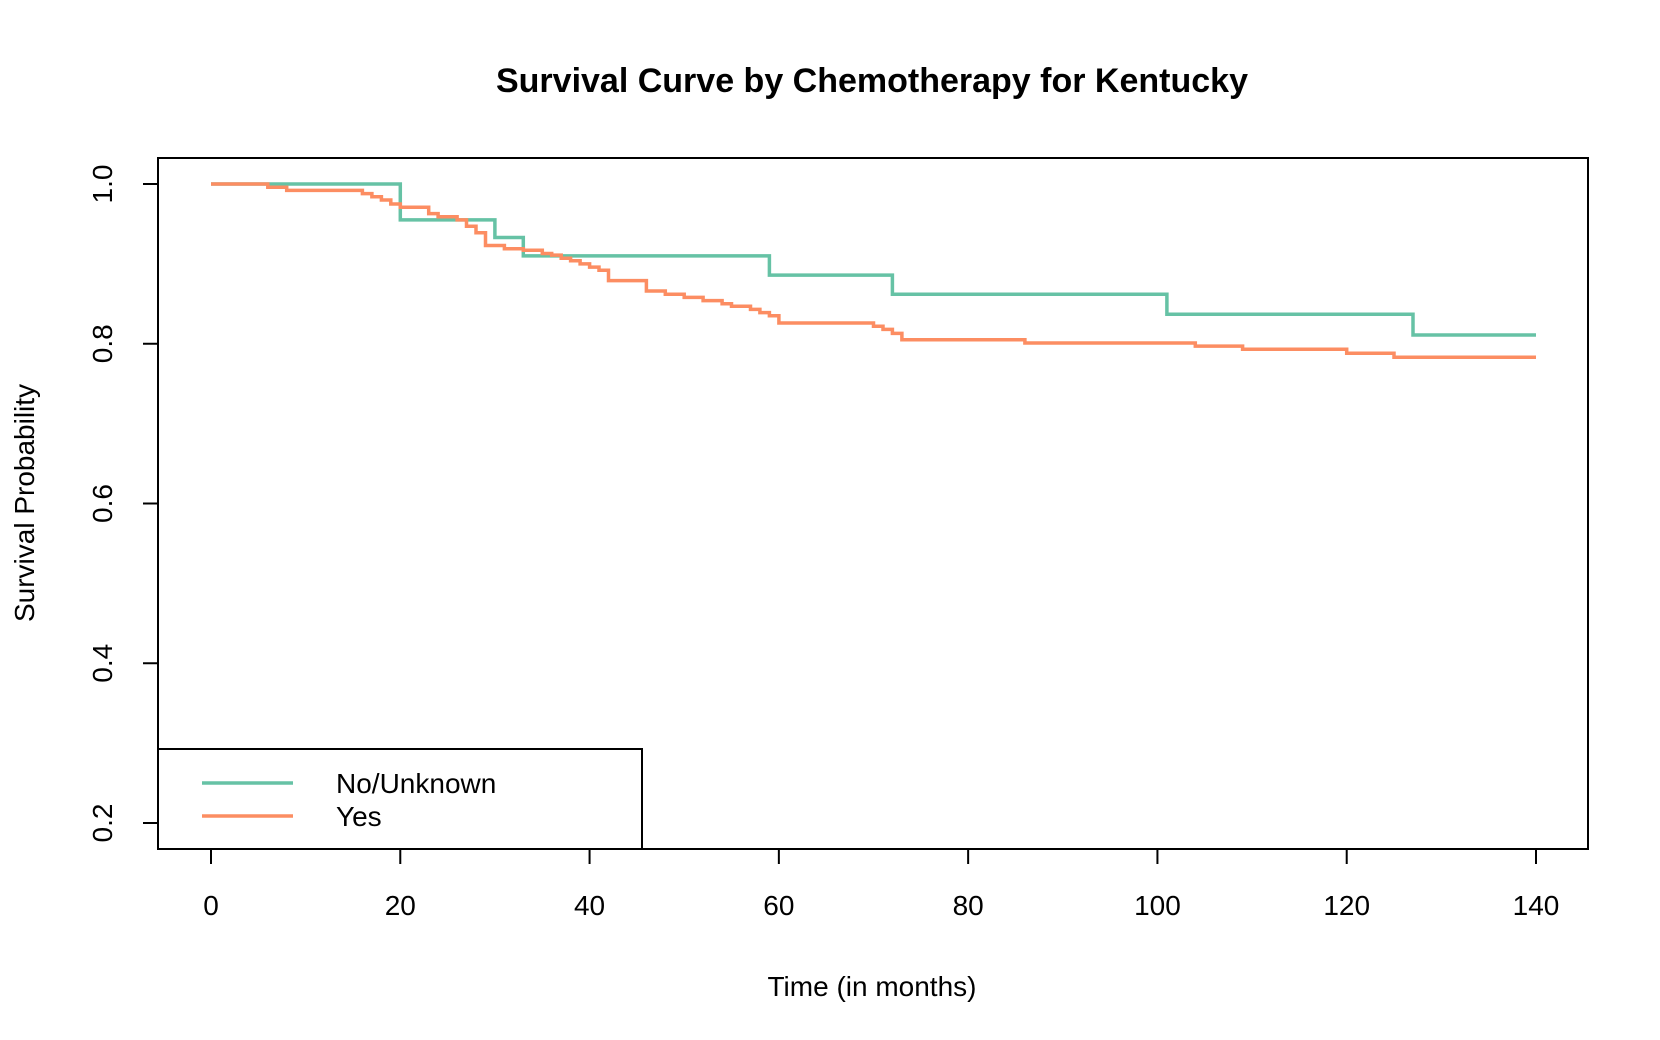 The height and width of the screenshot is (1040, 1660). I want to click on legend-label-yes: Yes, so click(359, 816).